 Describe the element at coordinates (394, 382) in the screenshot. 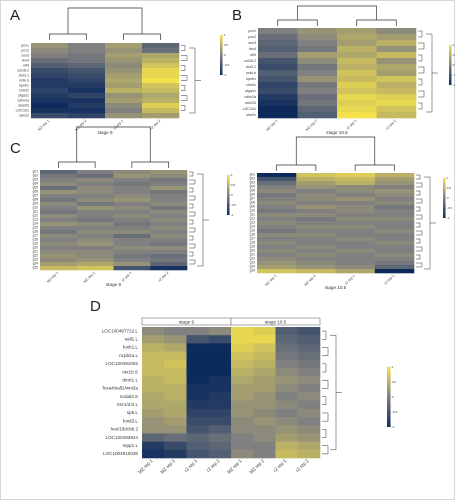

I see `legend-tick-label: 0.5` at that location.